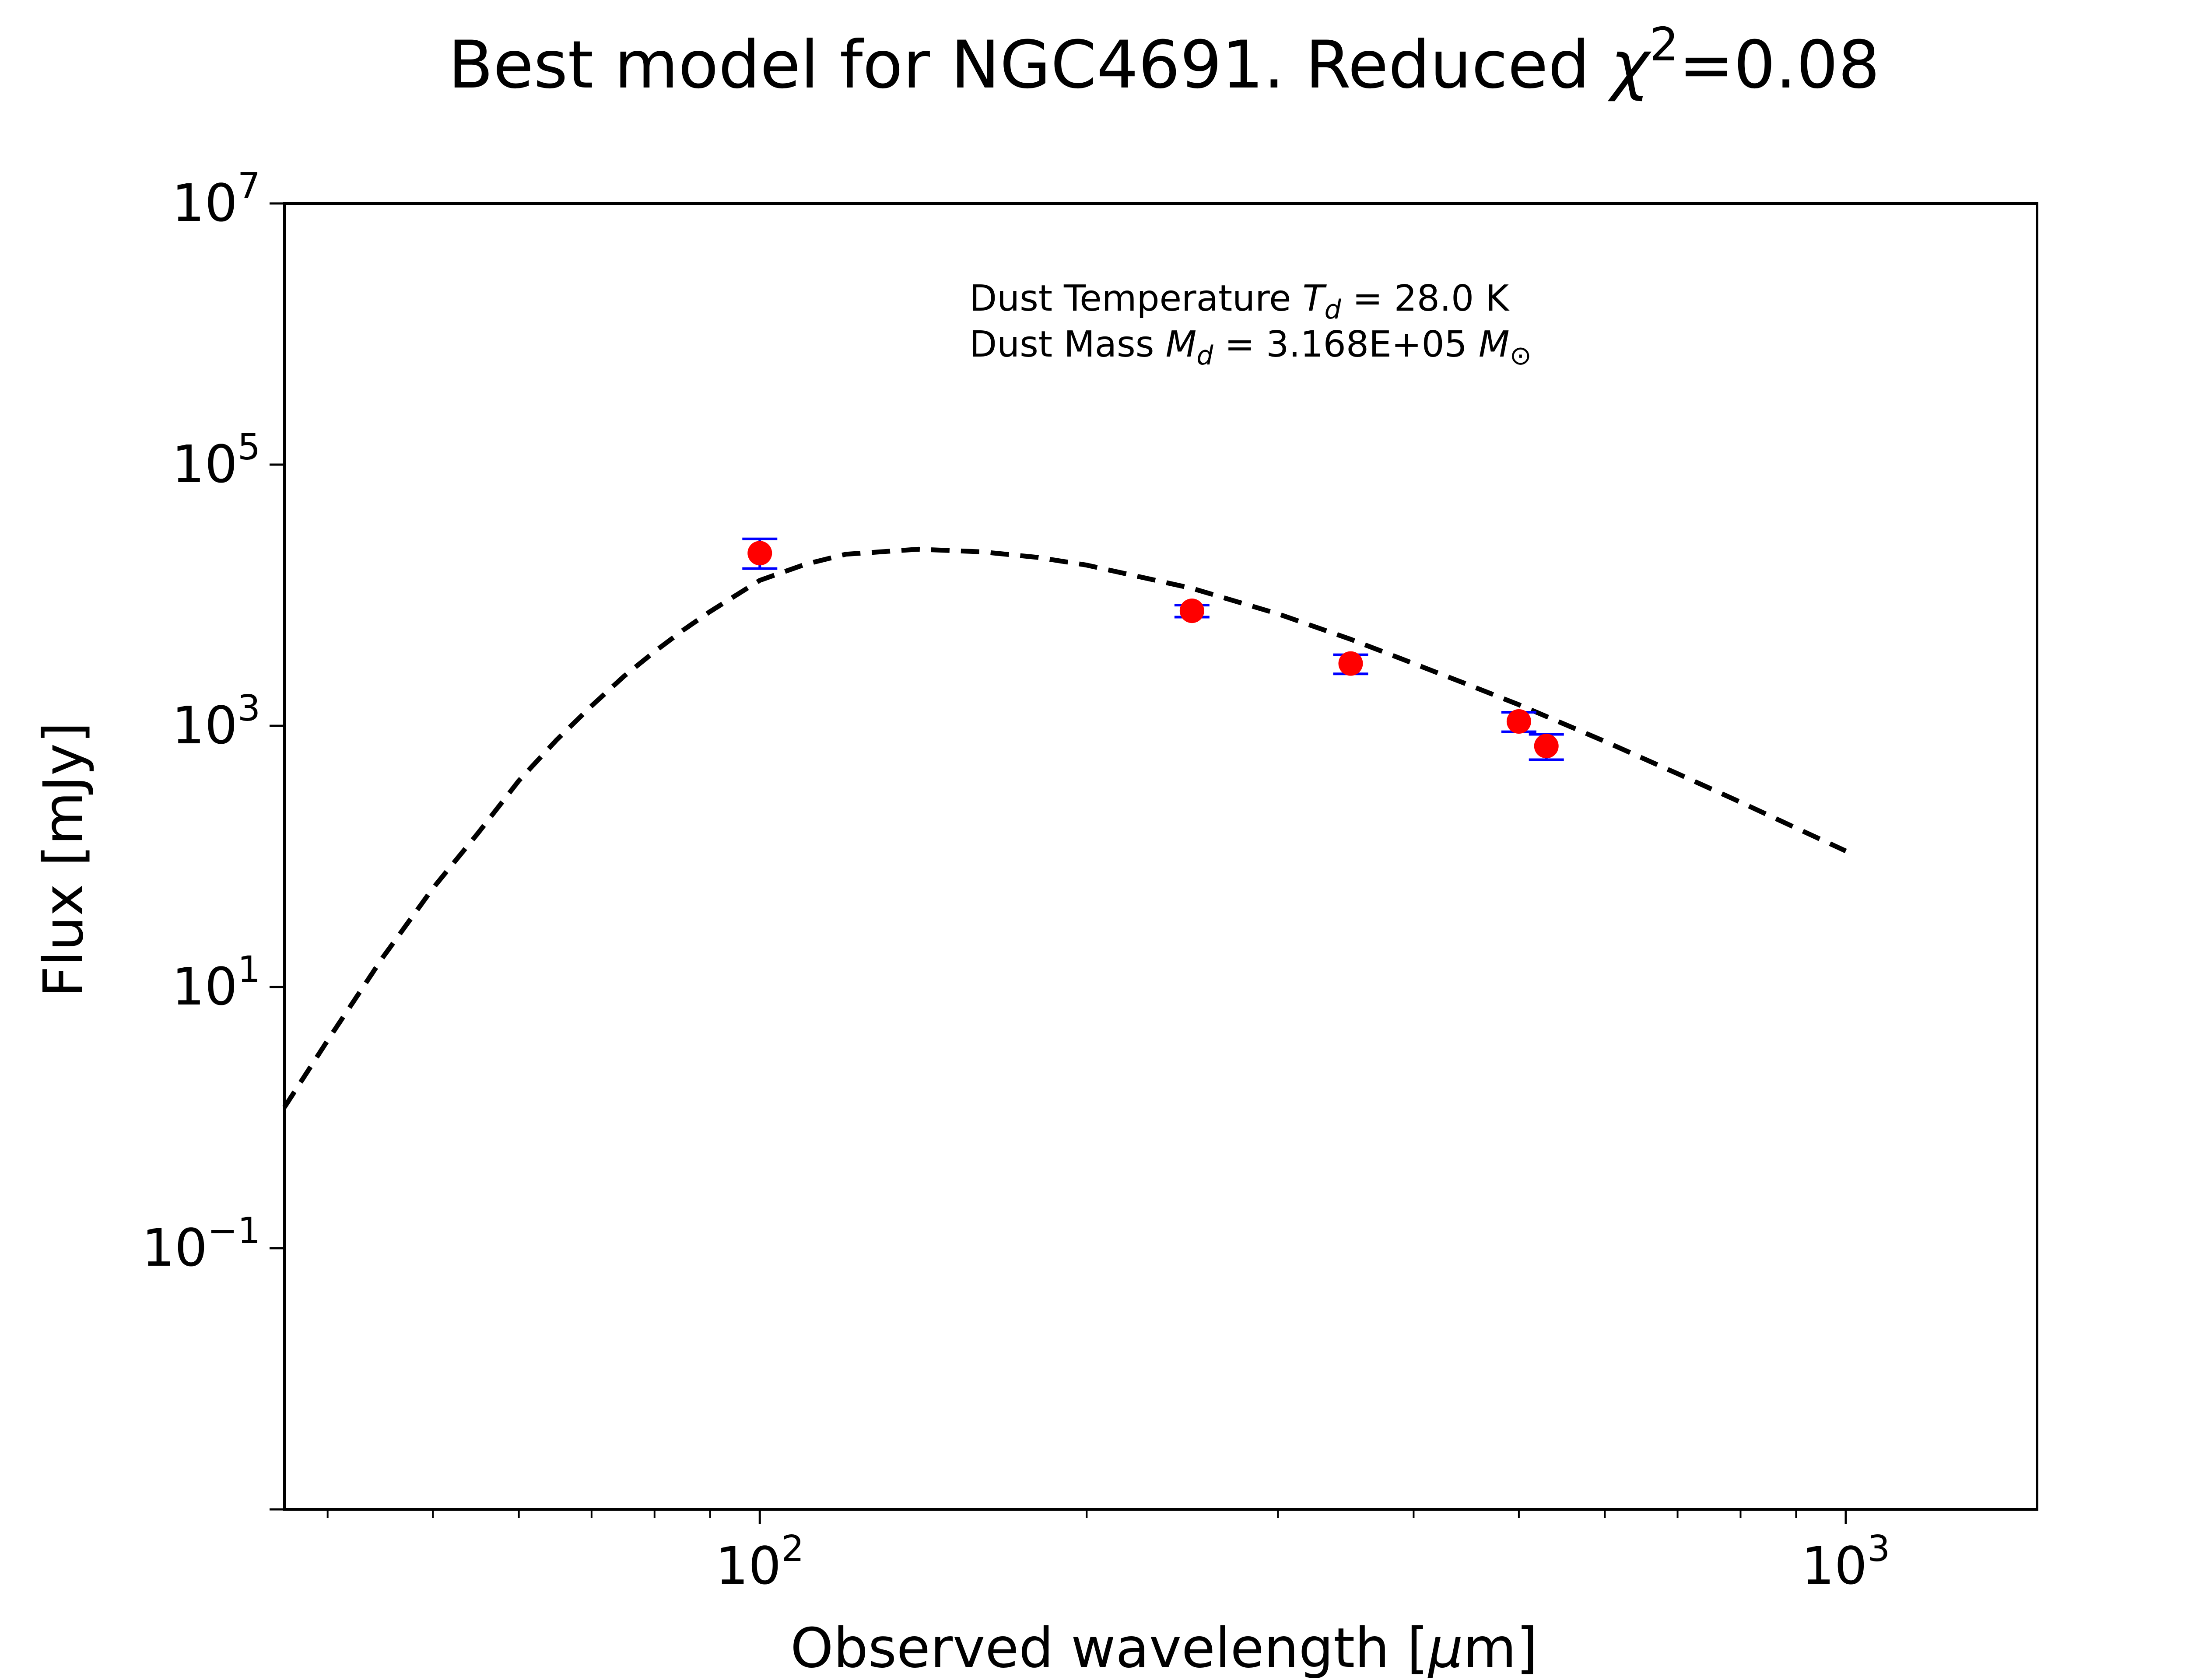 This screenshot has width=2188, height=1680. What do you see at coordinates (1315, 298) in the screenshot?
I see `annotation-1-symbol: T` at bounding box center [1315, 298].